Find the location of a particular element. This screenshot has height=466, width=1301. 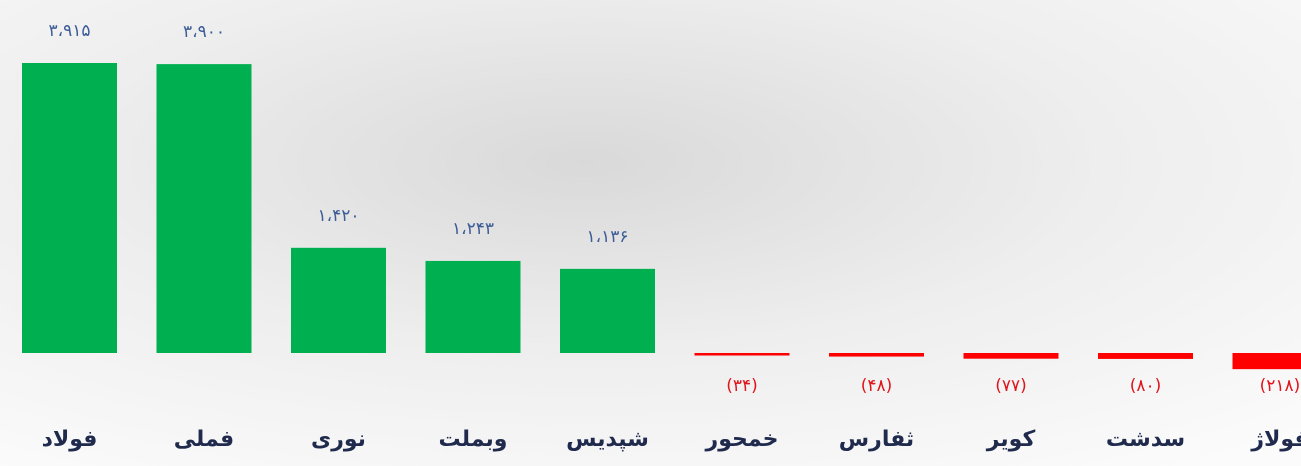

value-label: ۳،۹۱۵ is located at coordinates (69, 31).